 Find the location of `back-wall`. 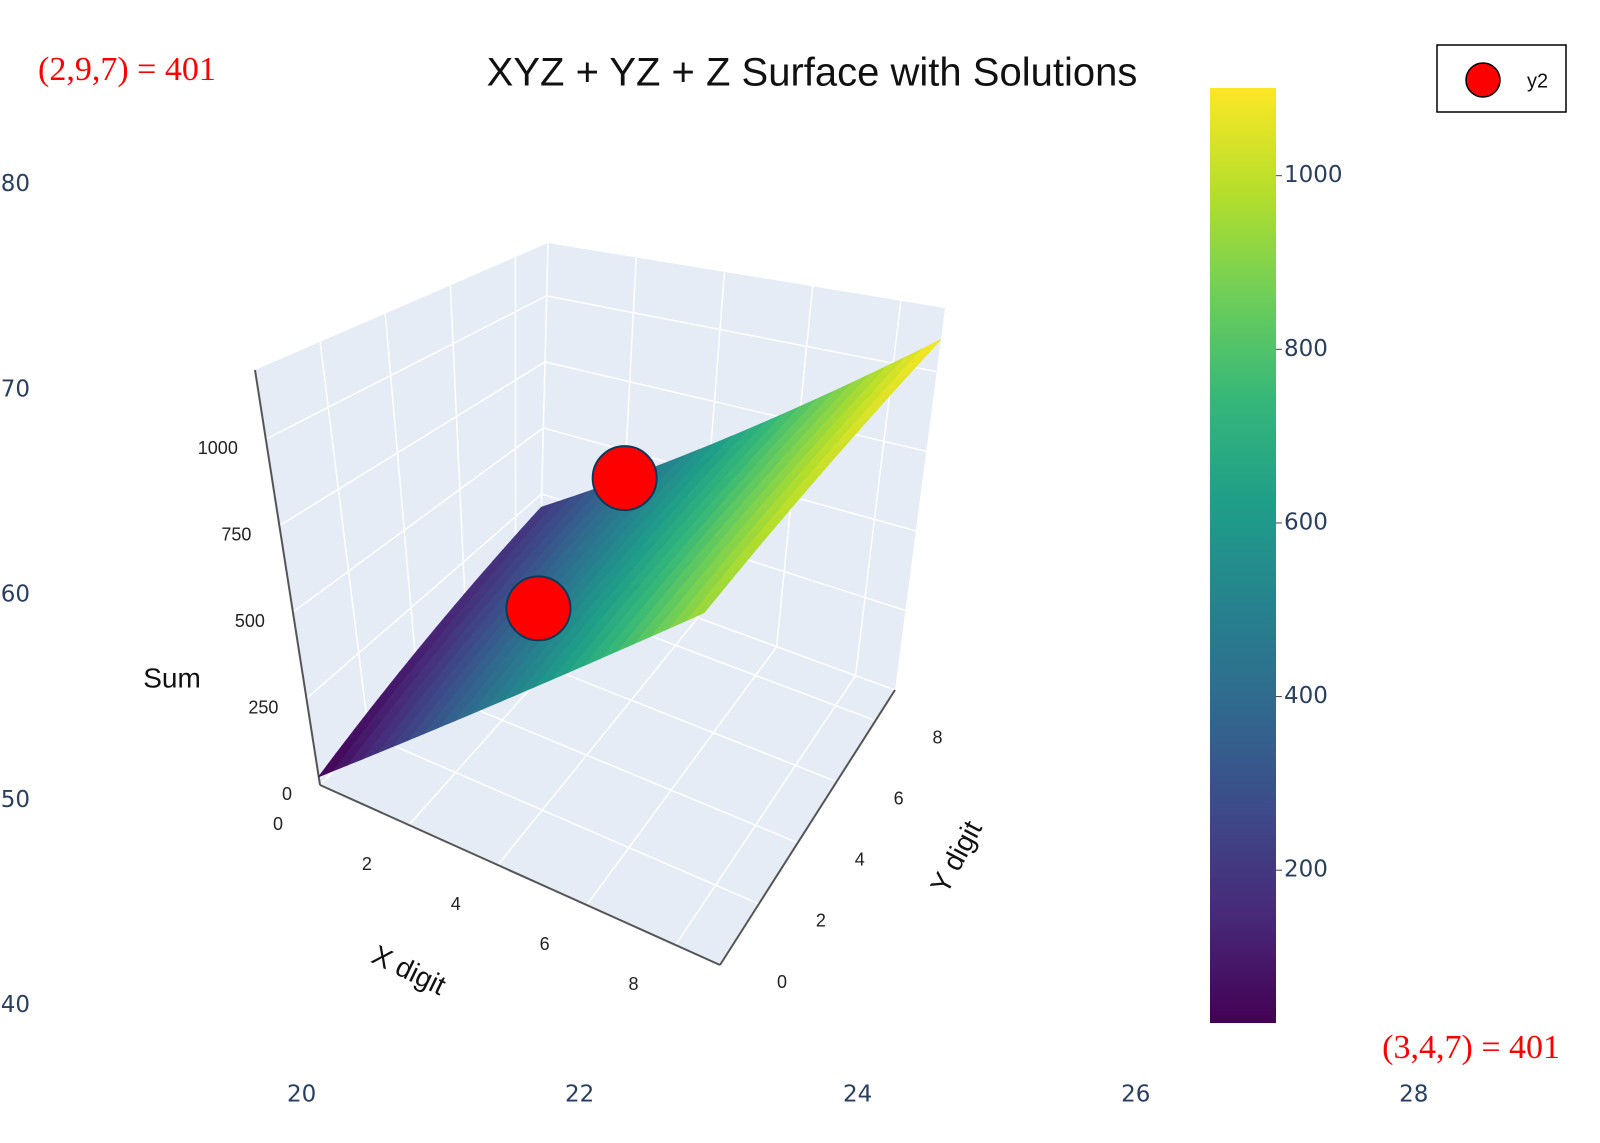

back-wall is located at coordinates (401, 514).